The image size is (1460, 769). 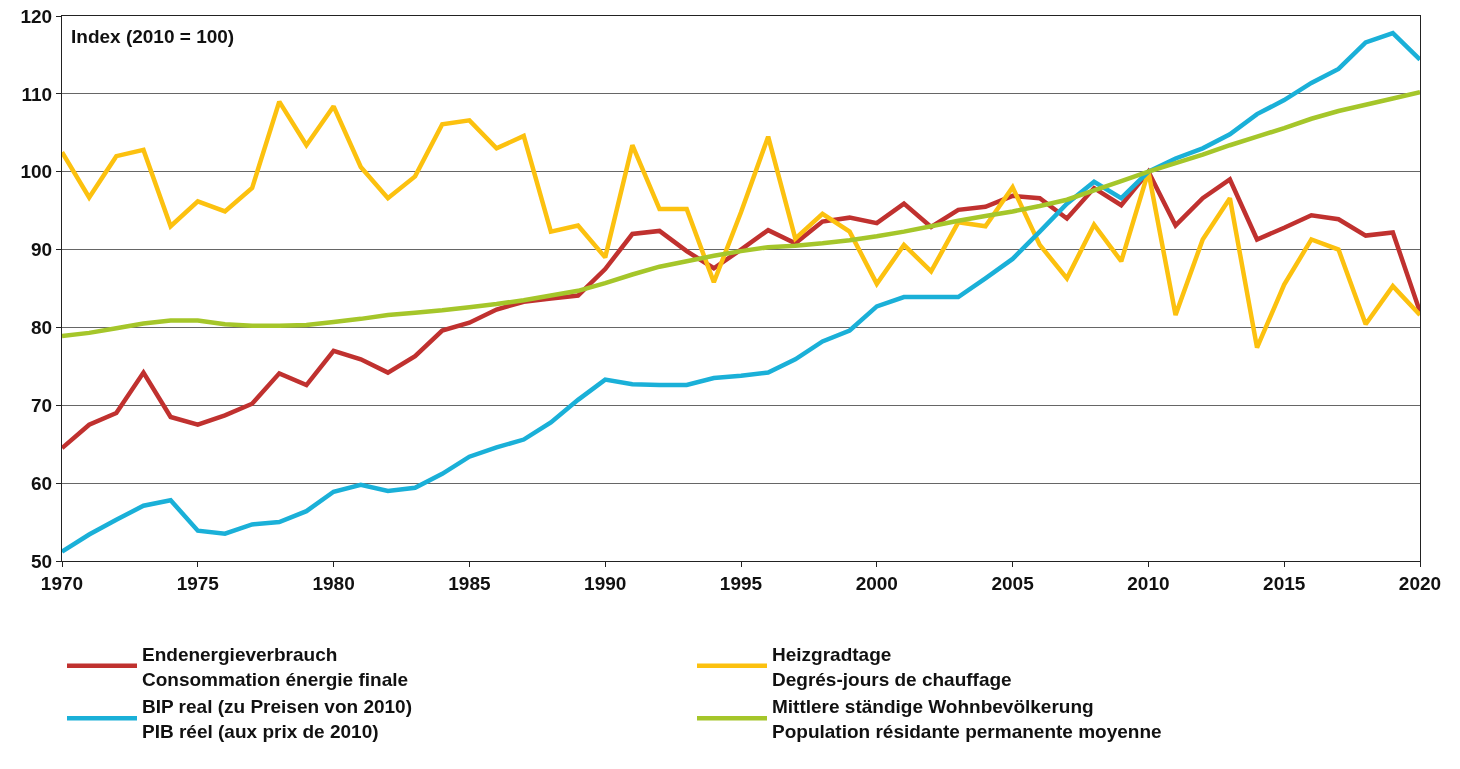 What do you see at coordinates (741, 583) in the screenshot?
I see `x-tick-label: 1995` at bounding box center [741, 583].